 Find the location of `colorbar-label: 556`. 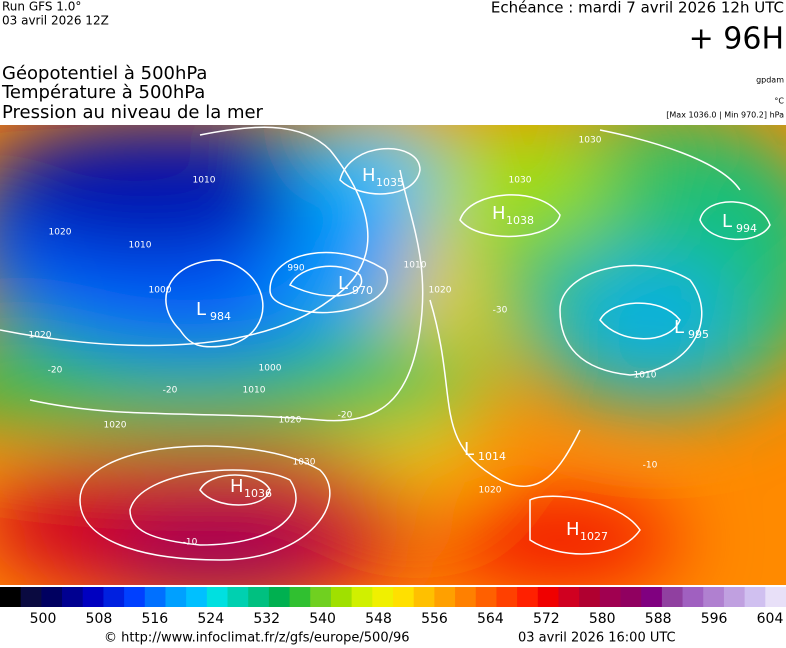

colorbar-label: 556 is located at coordinates (434, 619).